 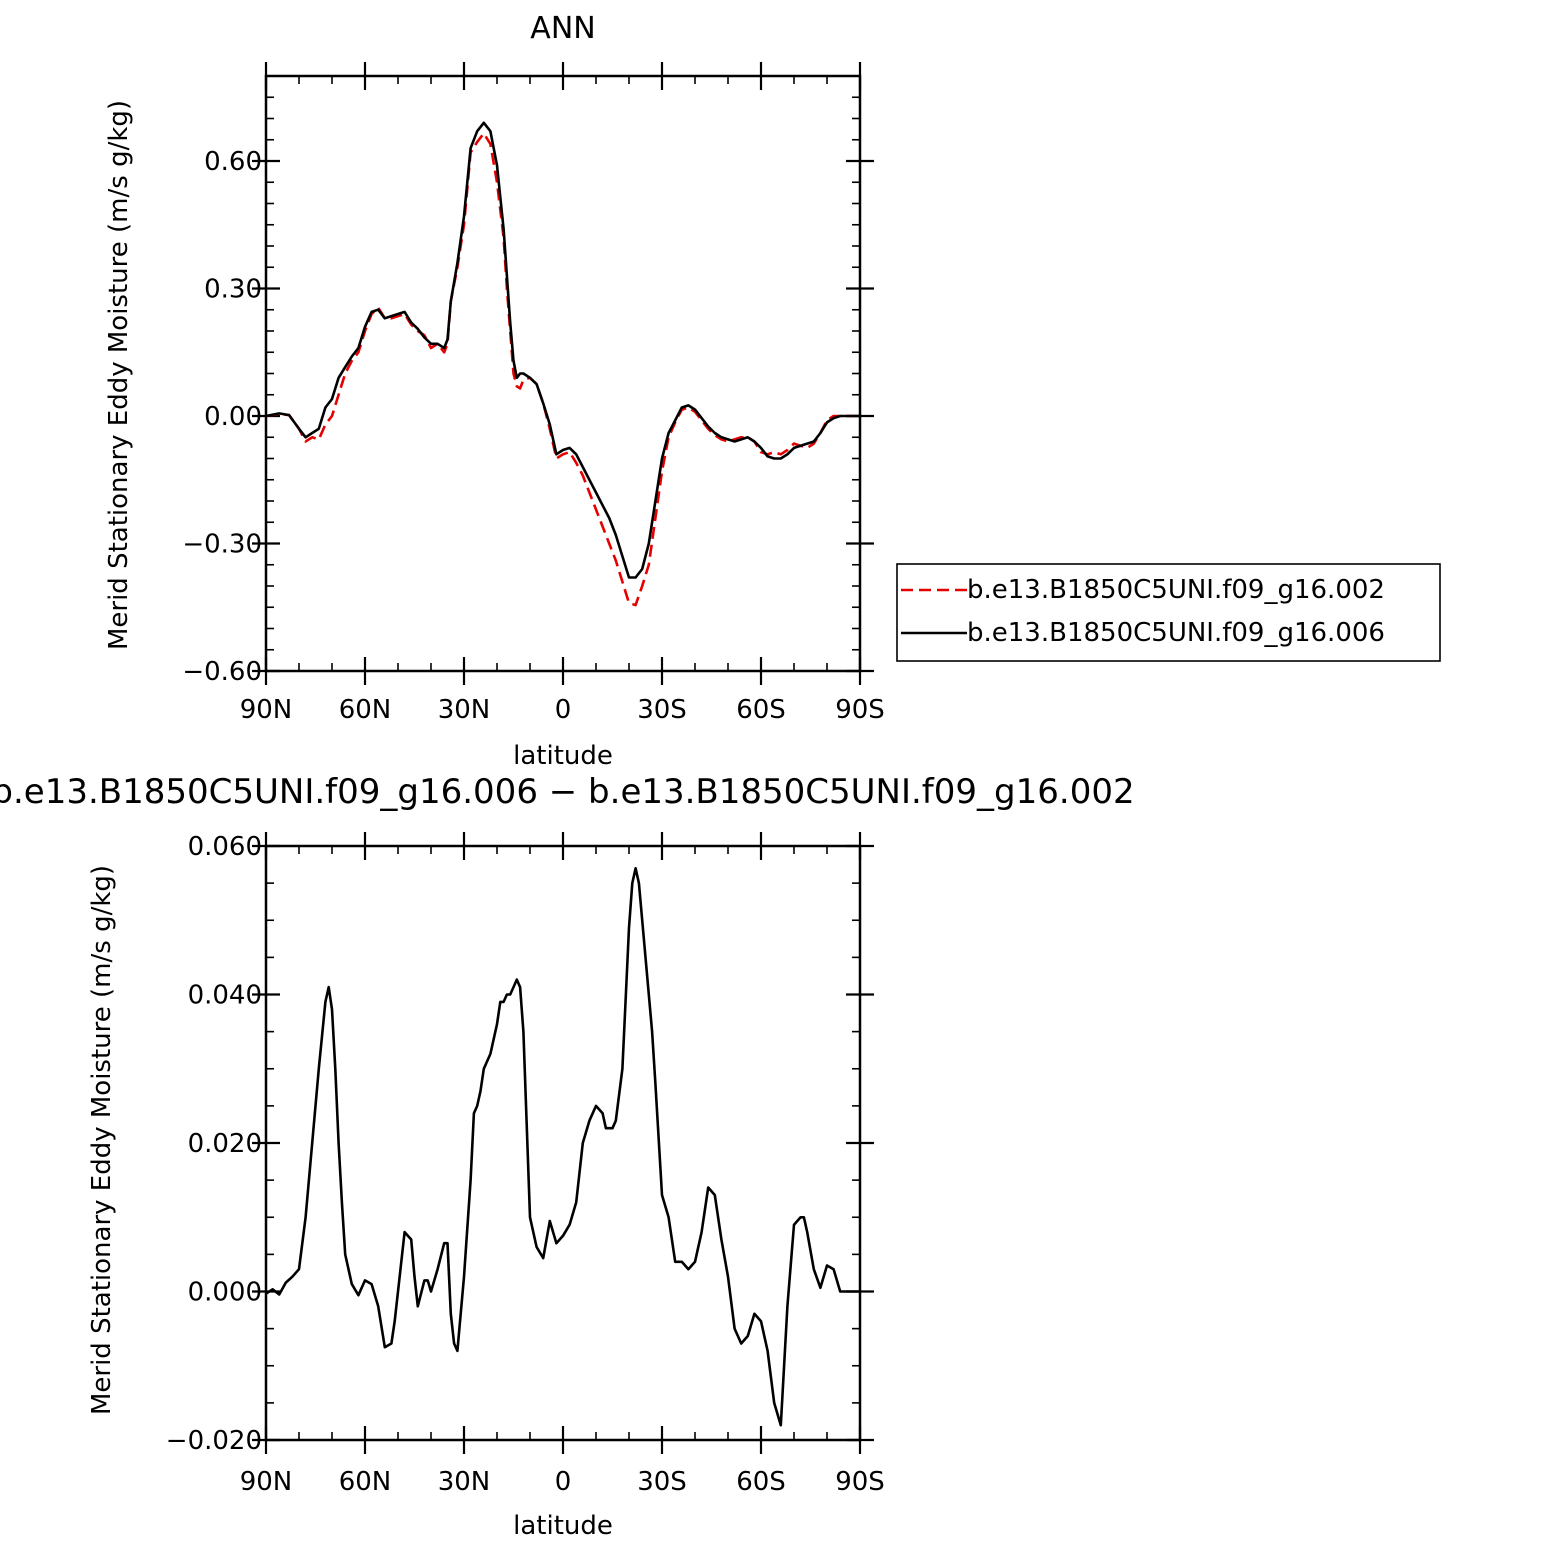 I want to click on y-tick-label: 0.30, so click(x=233, y=290).